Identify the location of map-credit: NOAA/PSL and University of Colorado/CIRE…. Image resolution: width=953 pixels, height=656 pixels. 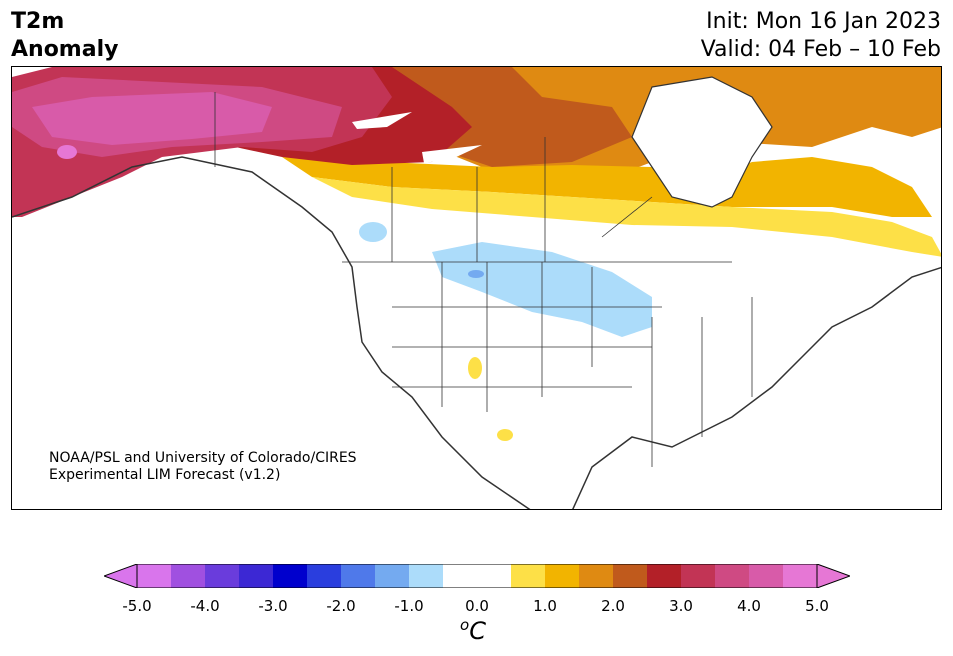
(203, 467).